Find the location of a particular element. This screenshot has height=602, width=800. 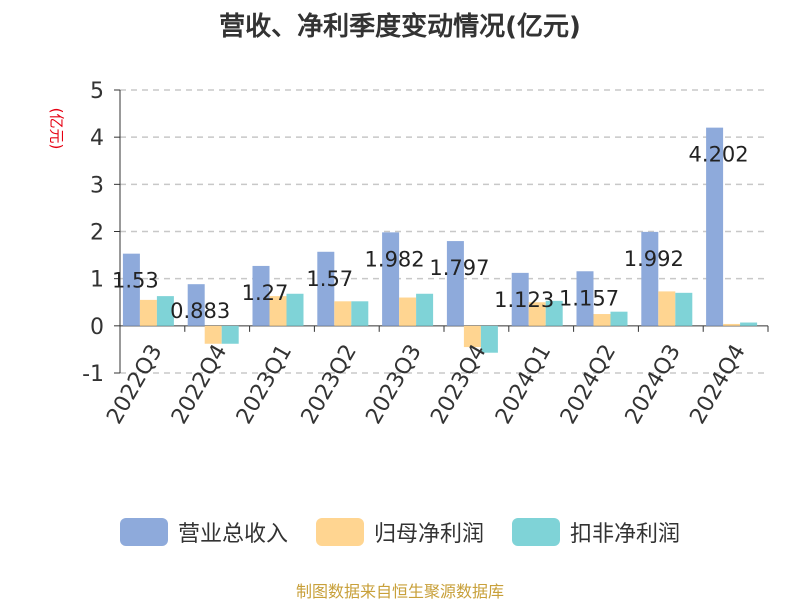

y-tick-label: 3 is located at coordinates (97, 185).